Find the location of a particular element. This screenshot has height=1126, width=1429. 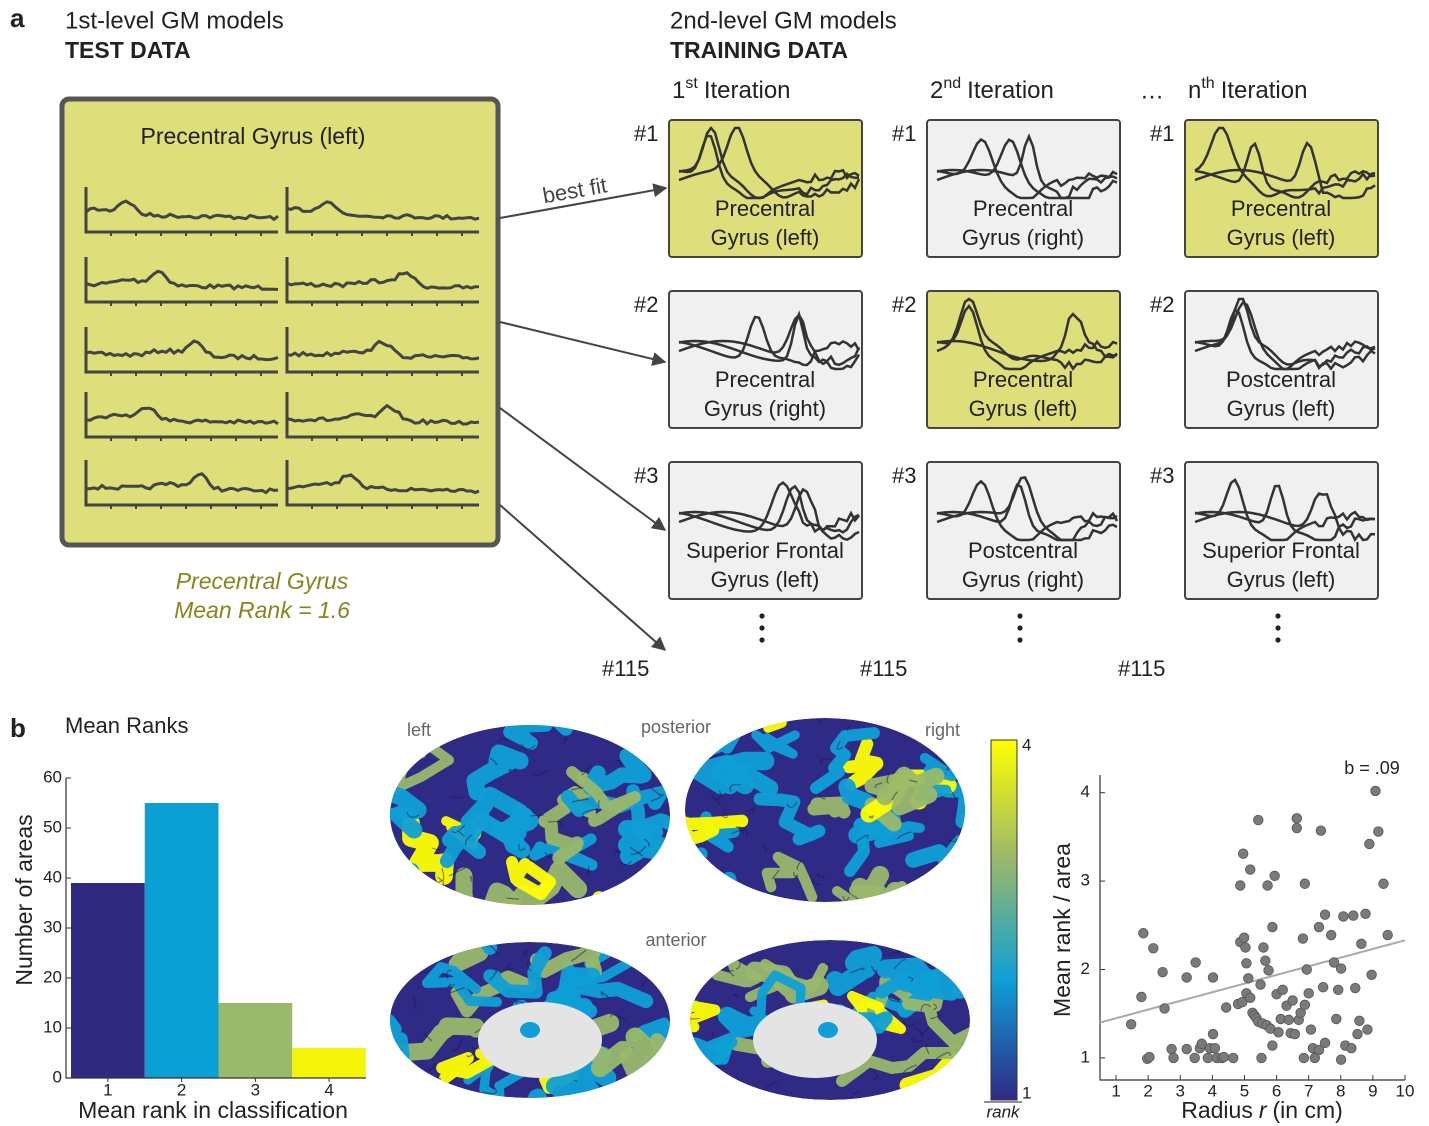

panel-label: b is located at coordinates (18, 728).